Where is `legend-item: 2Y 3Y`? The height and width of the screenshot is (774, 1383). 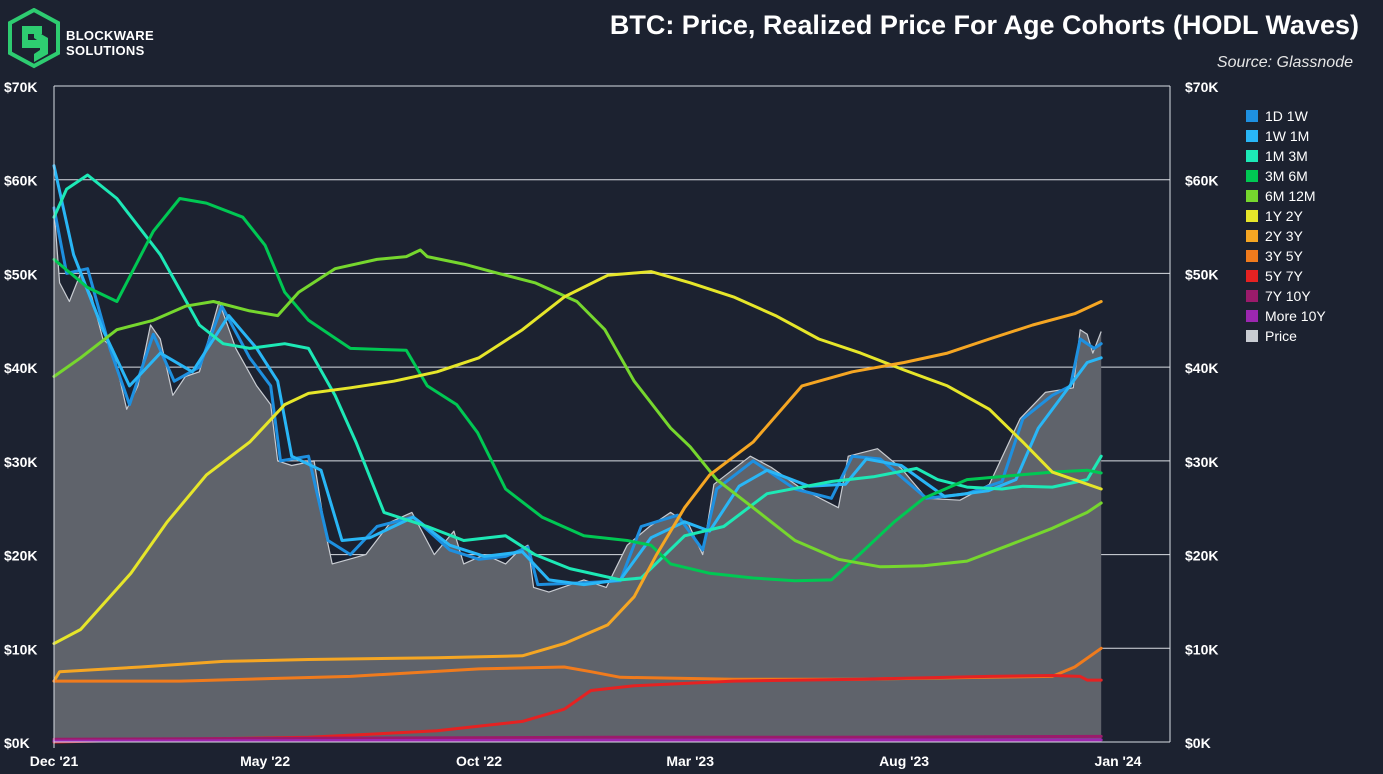
legend-item: 2Y 3Y is located at coordinates (1286, 236).